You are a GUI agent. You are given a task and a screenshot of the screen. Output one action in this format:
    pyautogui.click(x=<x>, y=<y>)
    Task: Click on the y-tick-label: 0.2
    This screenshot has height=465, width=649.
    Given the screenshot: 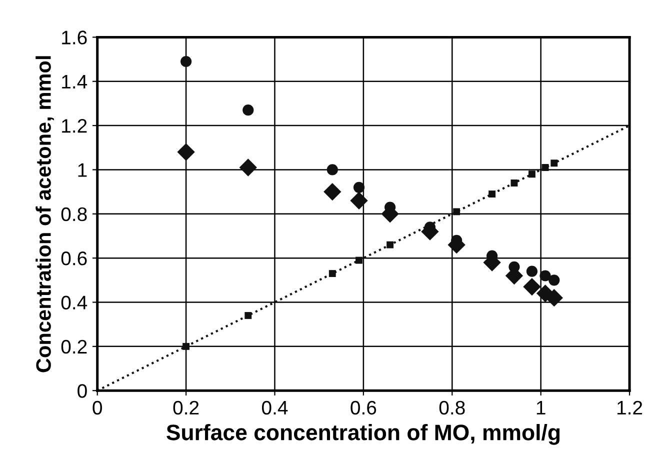 What is the action you would take?
    pyautogui.click(x=74, y=347)
    